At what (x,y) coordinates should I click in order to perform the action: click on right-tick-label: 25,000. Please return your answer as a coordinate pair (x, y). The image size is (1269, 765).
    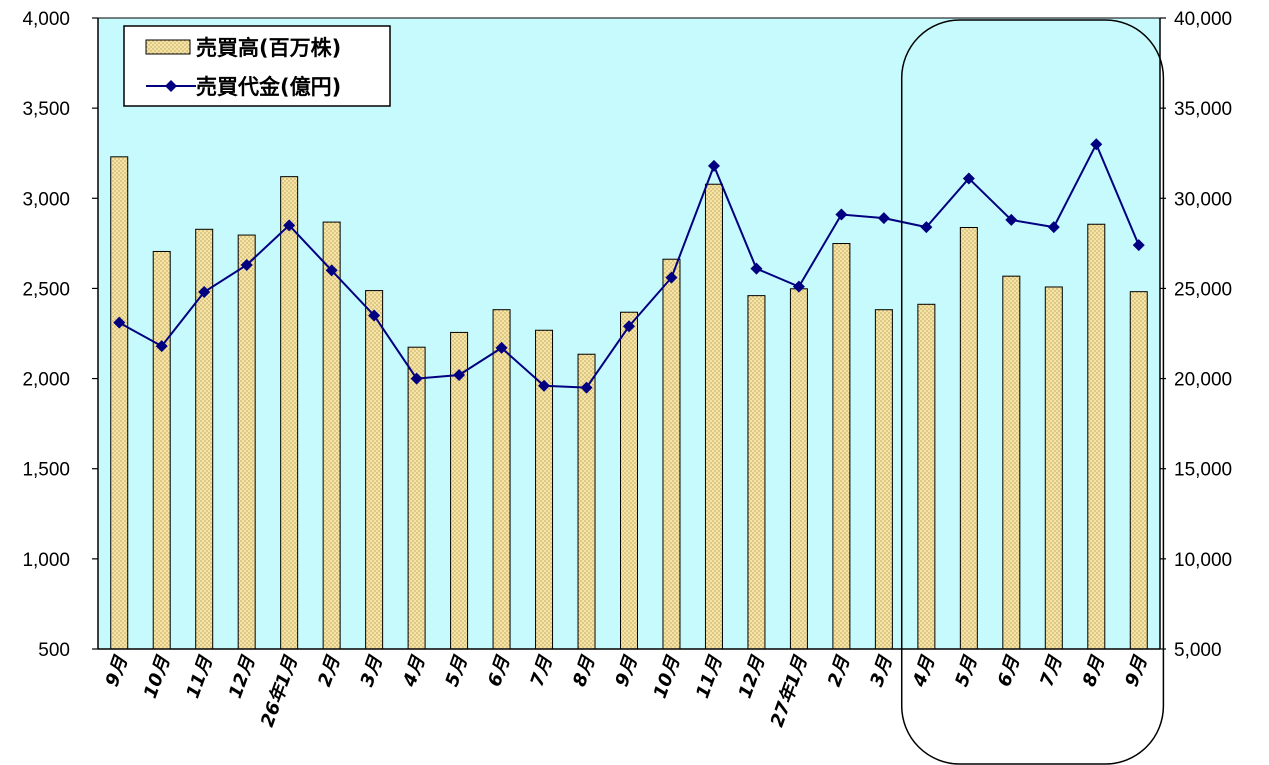
    Looking at the image, I should click on (1203, 289).